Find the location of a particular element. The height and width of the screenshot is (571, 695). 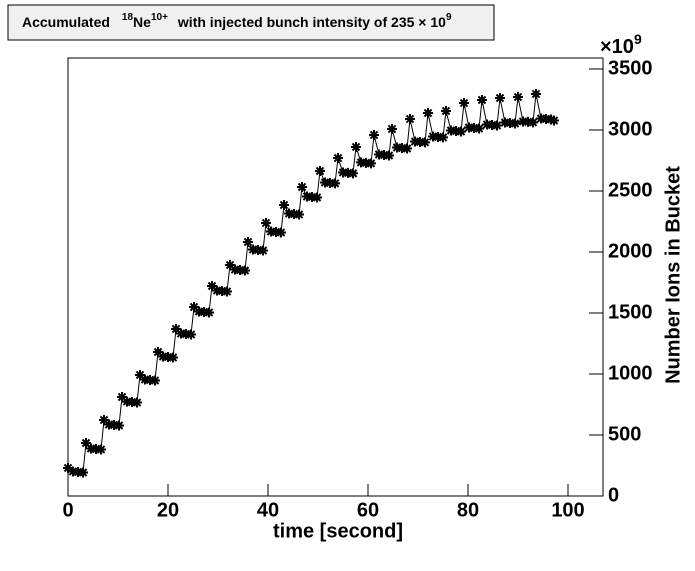

x-tick-label: 0 is located at coordinates (67, 510).